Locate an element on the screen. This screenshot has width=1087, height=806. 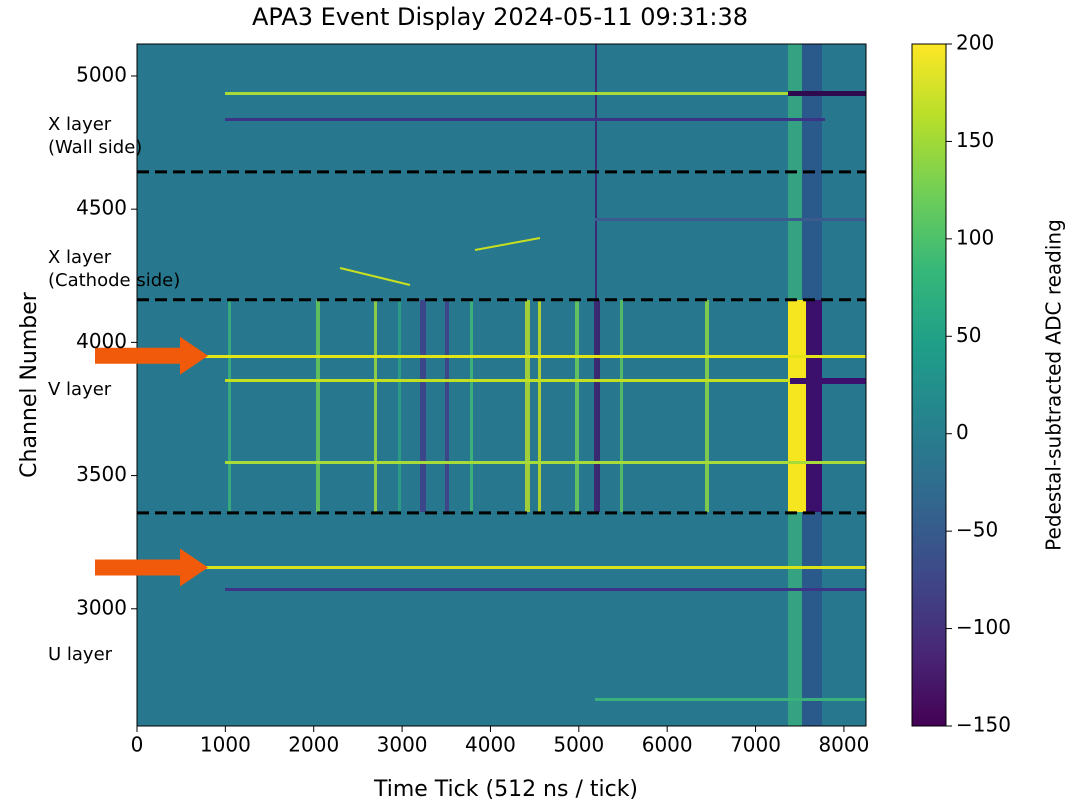
x-tick-label: 0 is located at coordinates (137, 745).